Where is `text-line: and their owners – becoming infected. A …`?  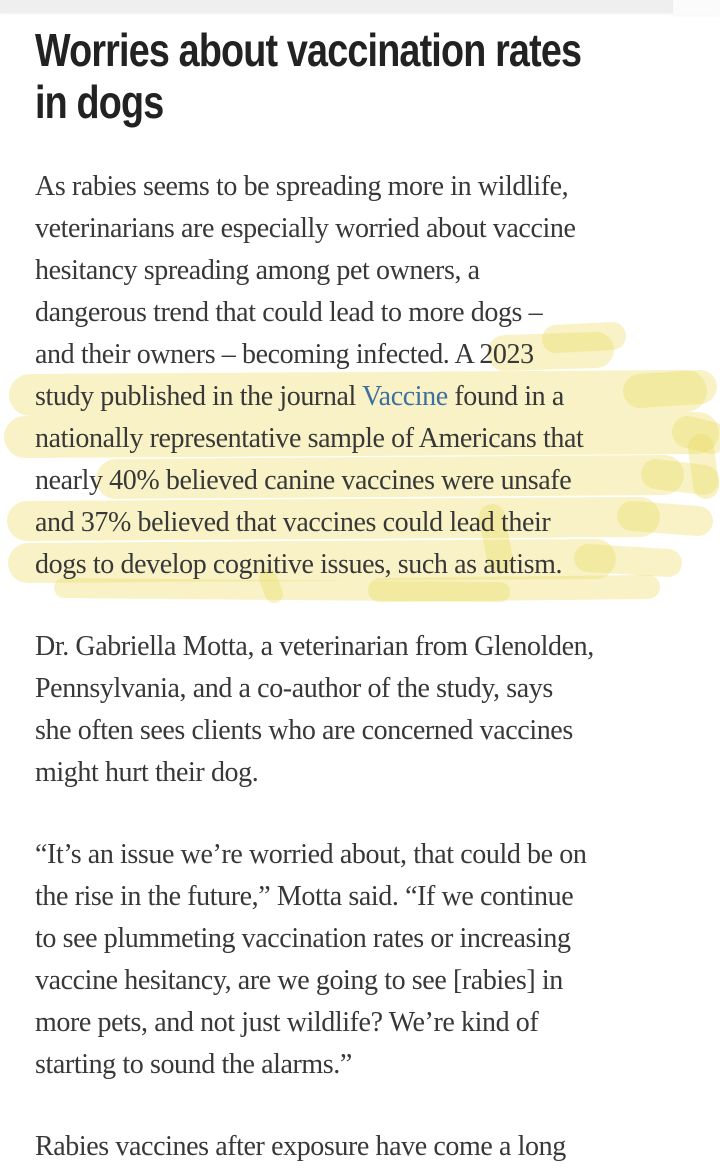
text-line: and their owners – becoming infected. A … is located at coordinates (284, 354).